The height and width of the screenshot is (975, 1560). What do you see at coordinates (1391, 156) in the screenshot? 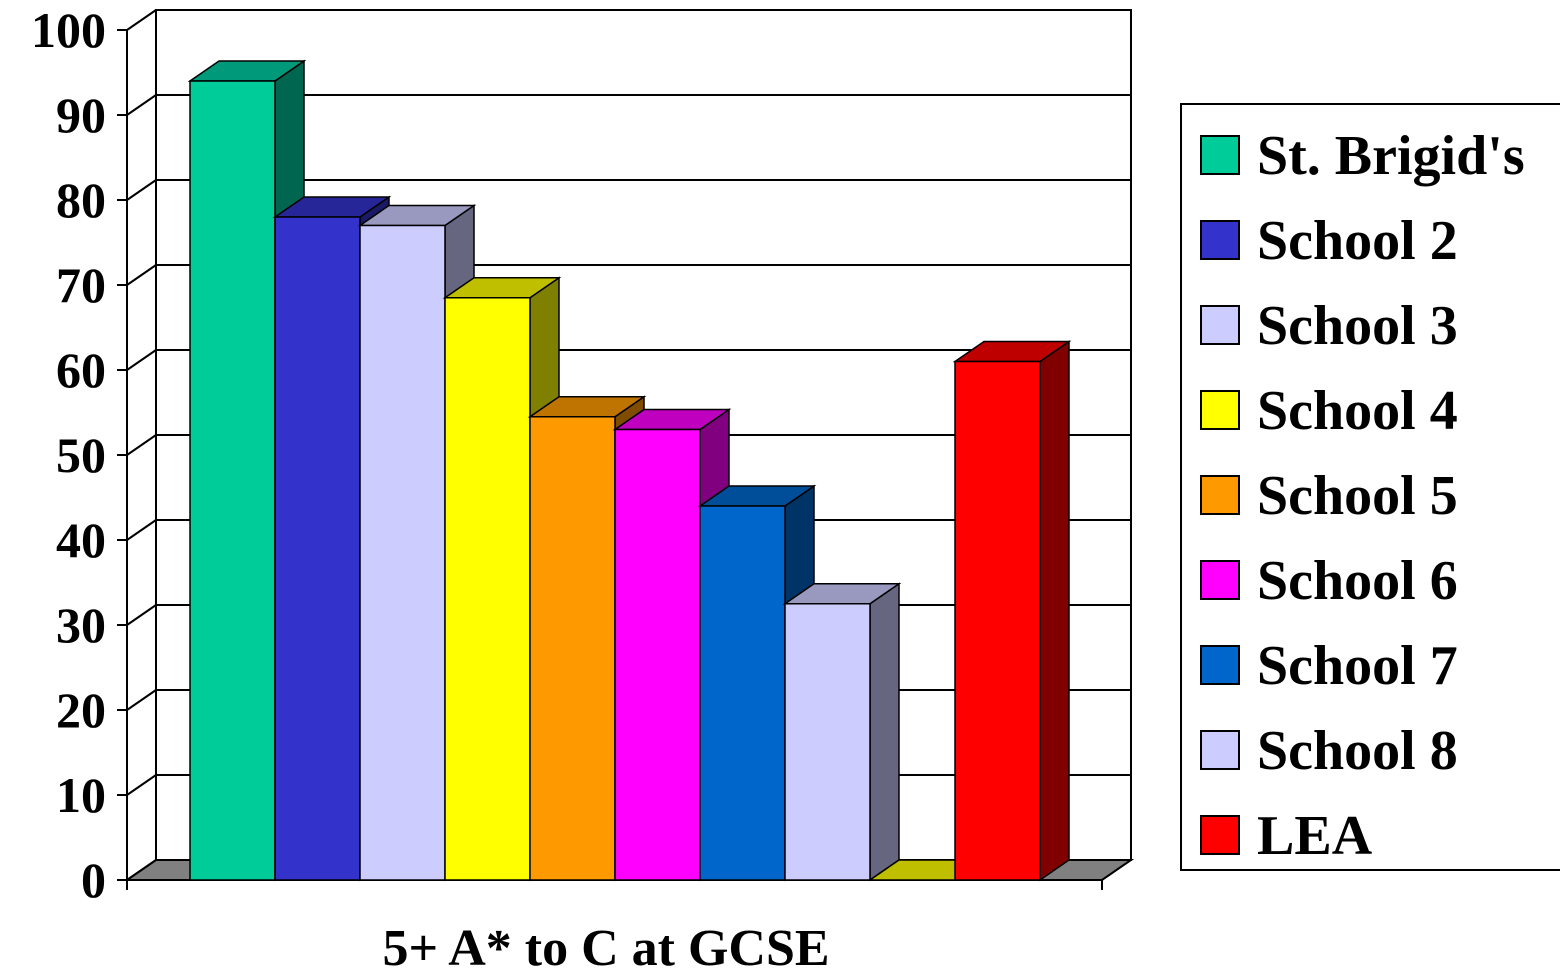
I see `legend-label: St. Brigid's` at bounding box center [1391, 156].